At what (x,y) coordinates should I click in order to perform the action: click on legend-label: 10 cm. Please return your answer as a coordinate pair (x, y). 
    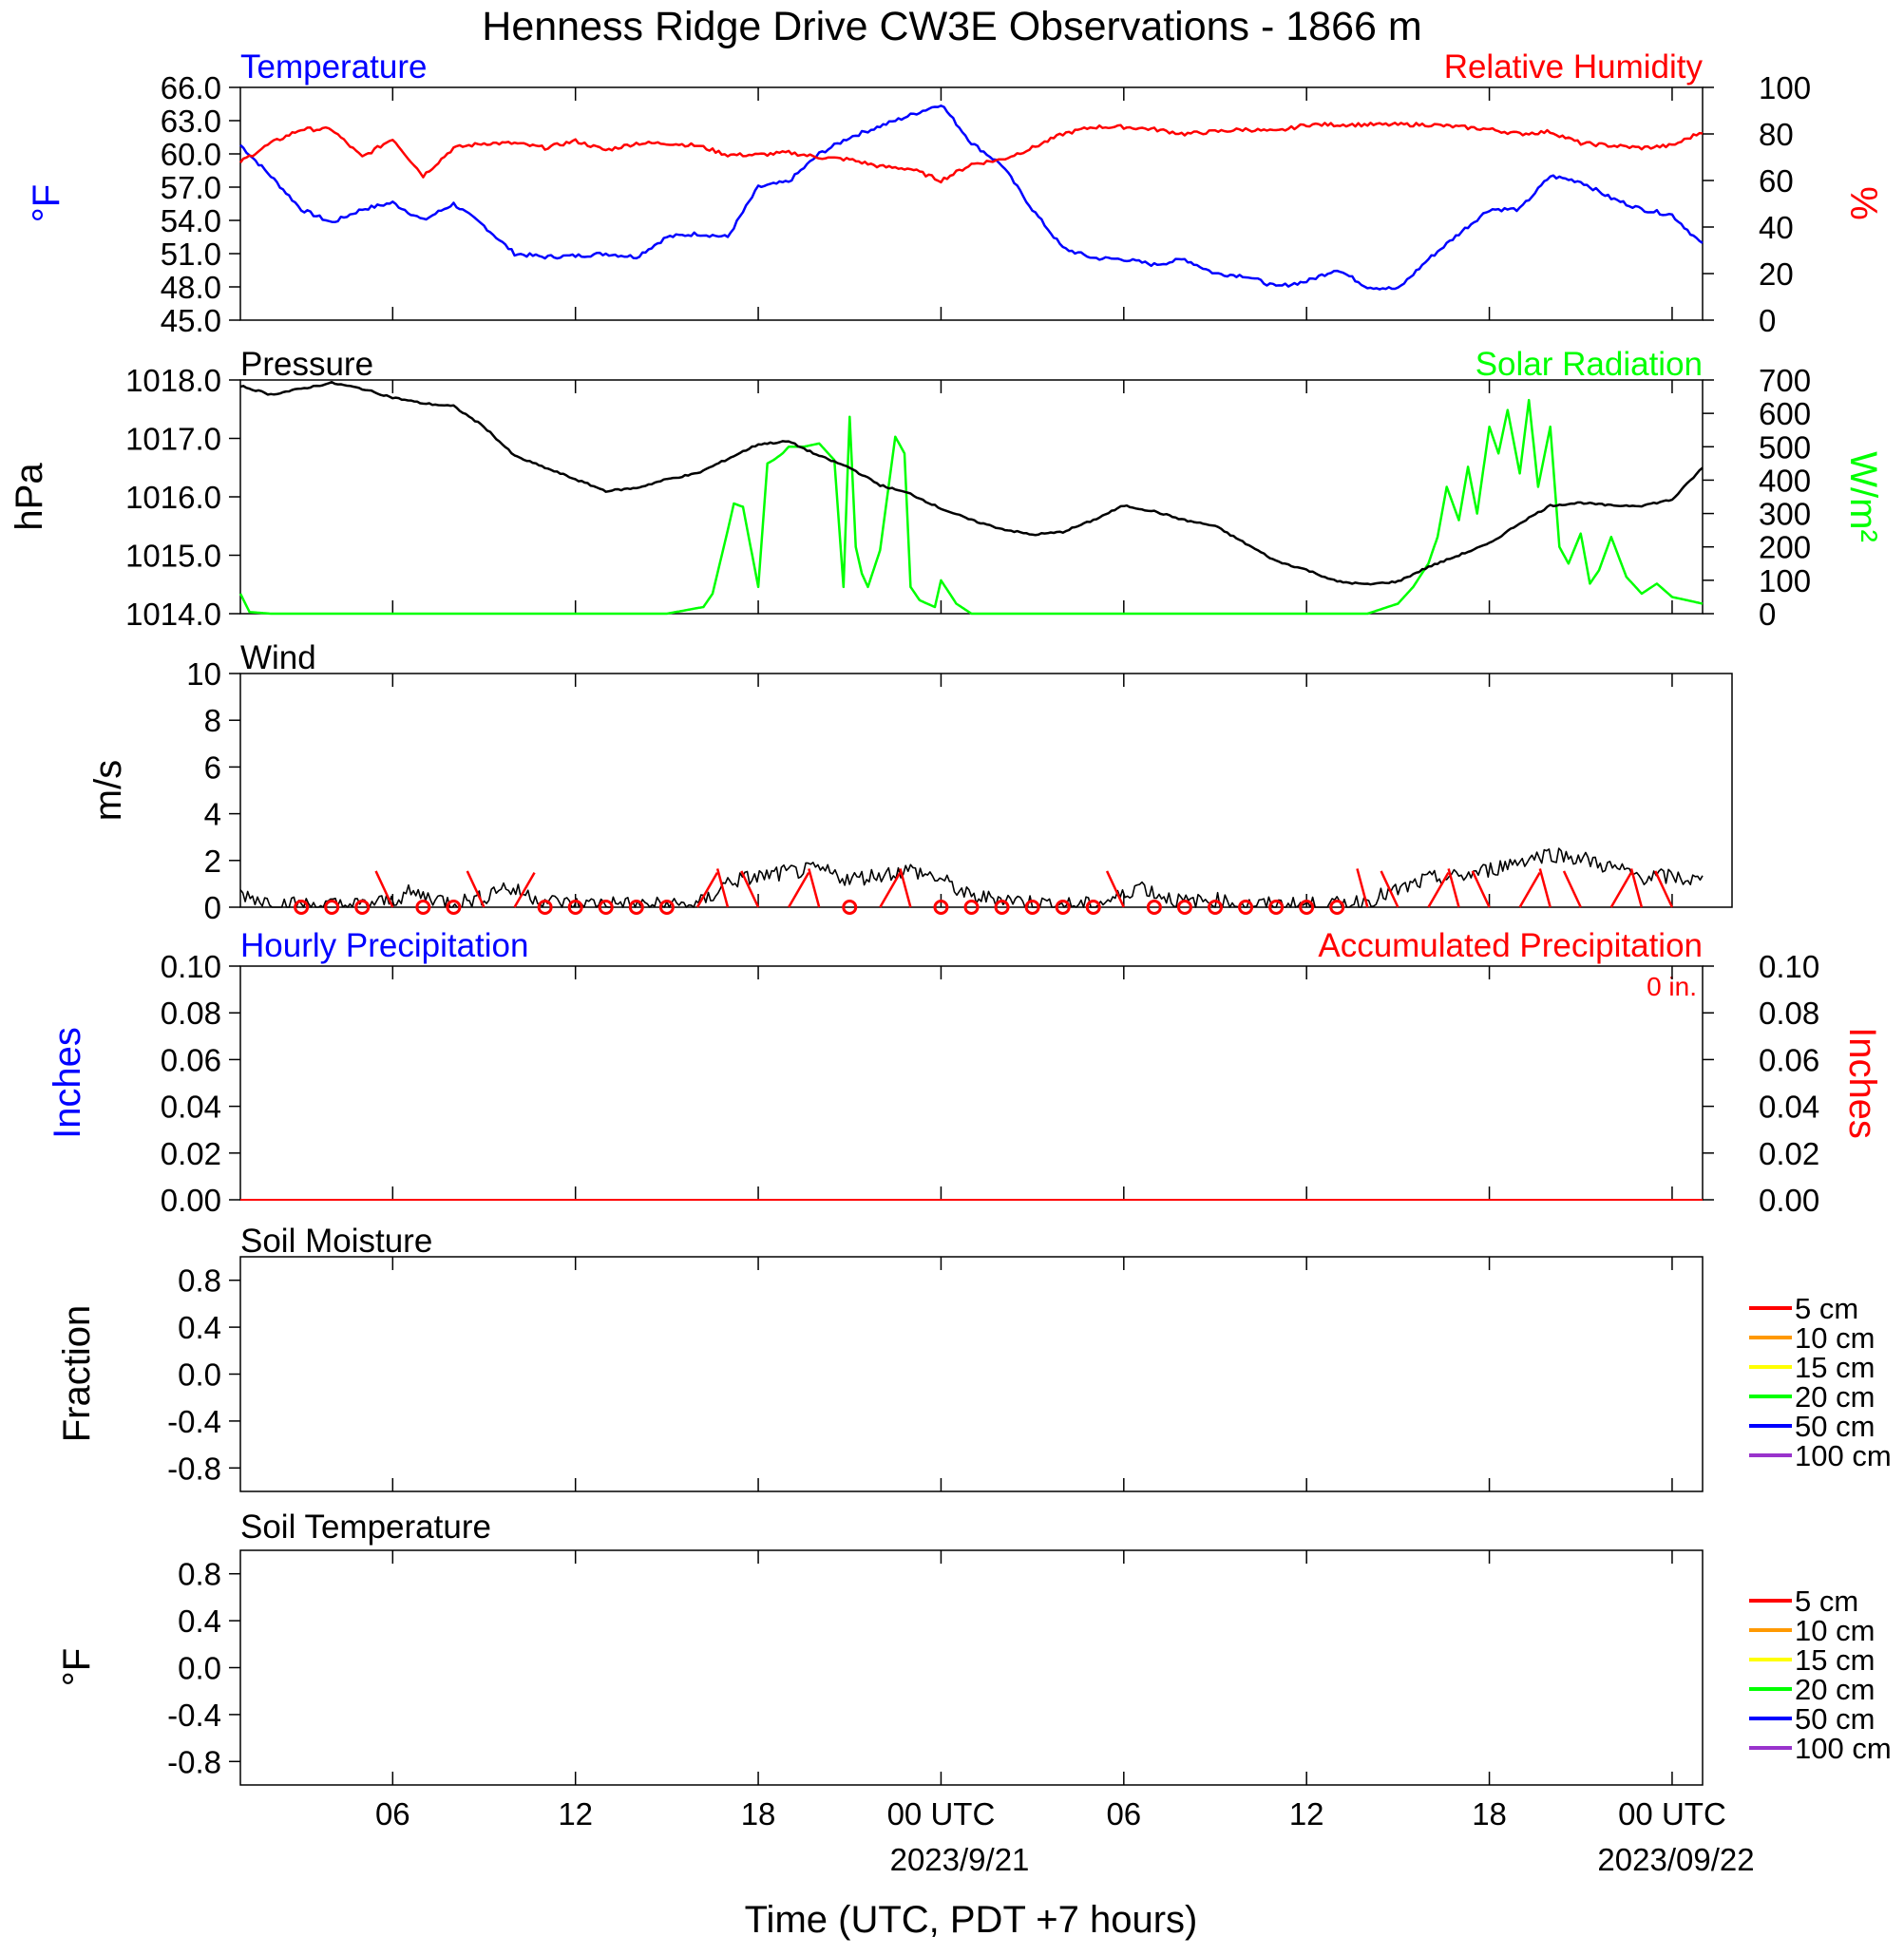
    Looking at the image, I should click on (1835, 1338).